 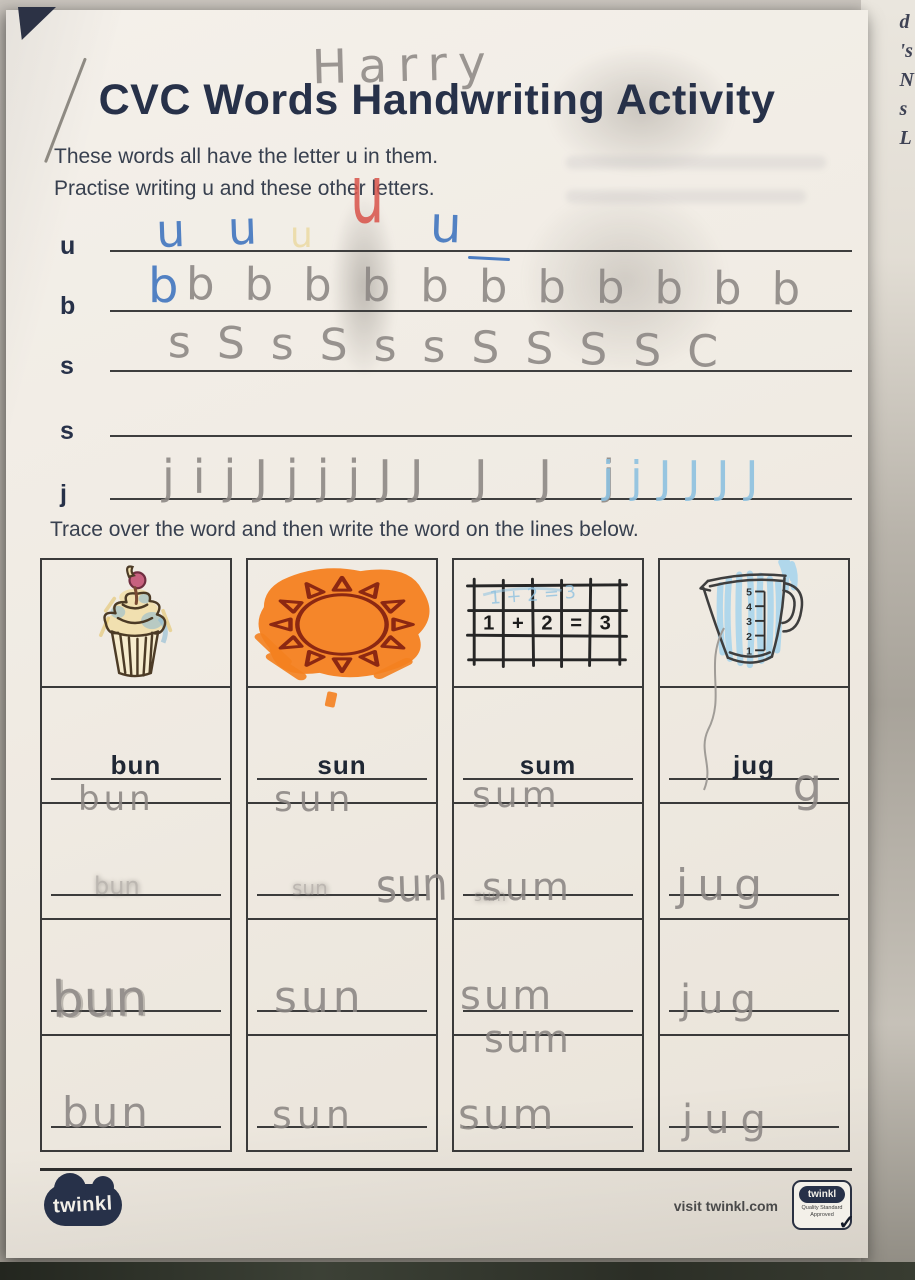 What do you see at coordinates (163, 286) in the screenshot?
I see `handwriting-b-blue: b` at bounding box center [163, 286].